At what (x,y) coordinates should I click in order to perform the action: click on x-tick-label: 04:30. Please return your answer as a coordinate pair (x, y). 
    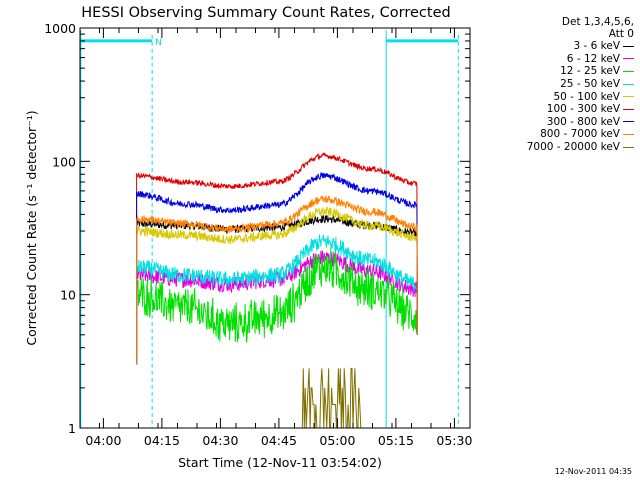
    Looking at the image, I should click on (220, 440).